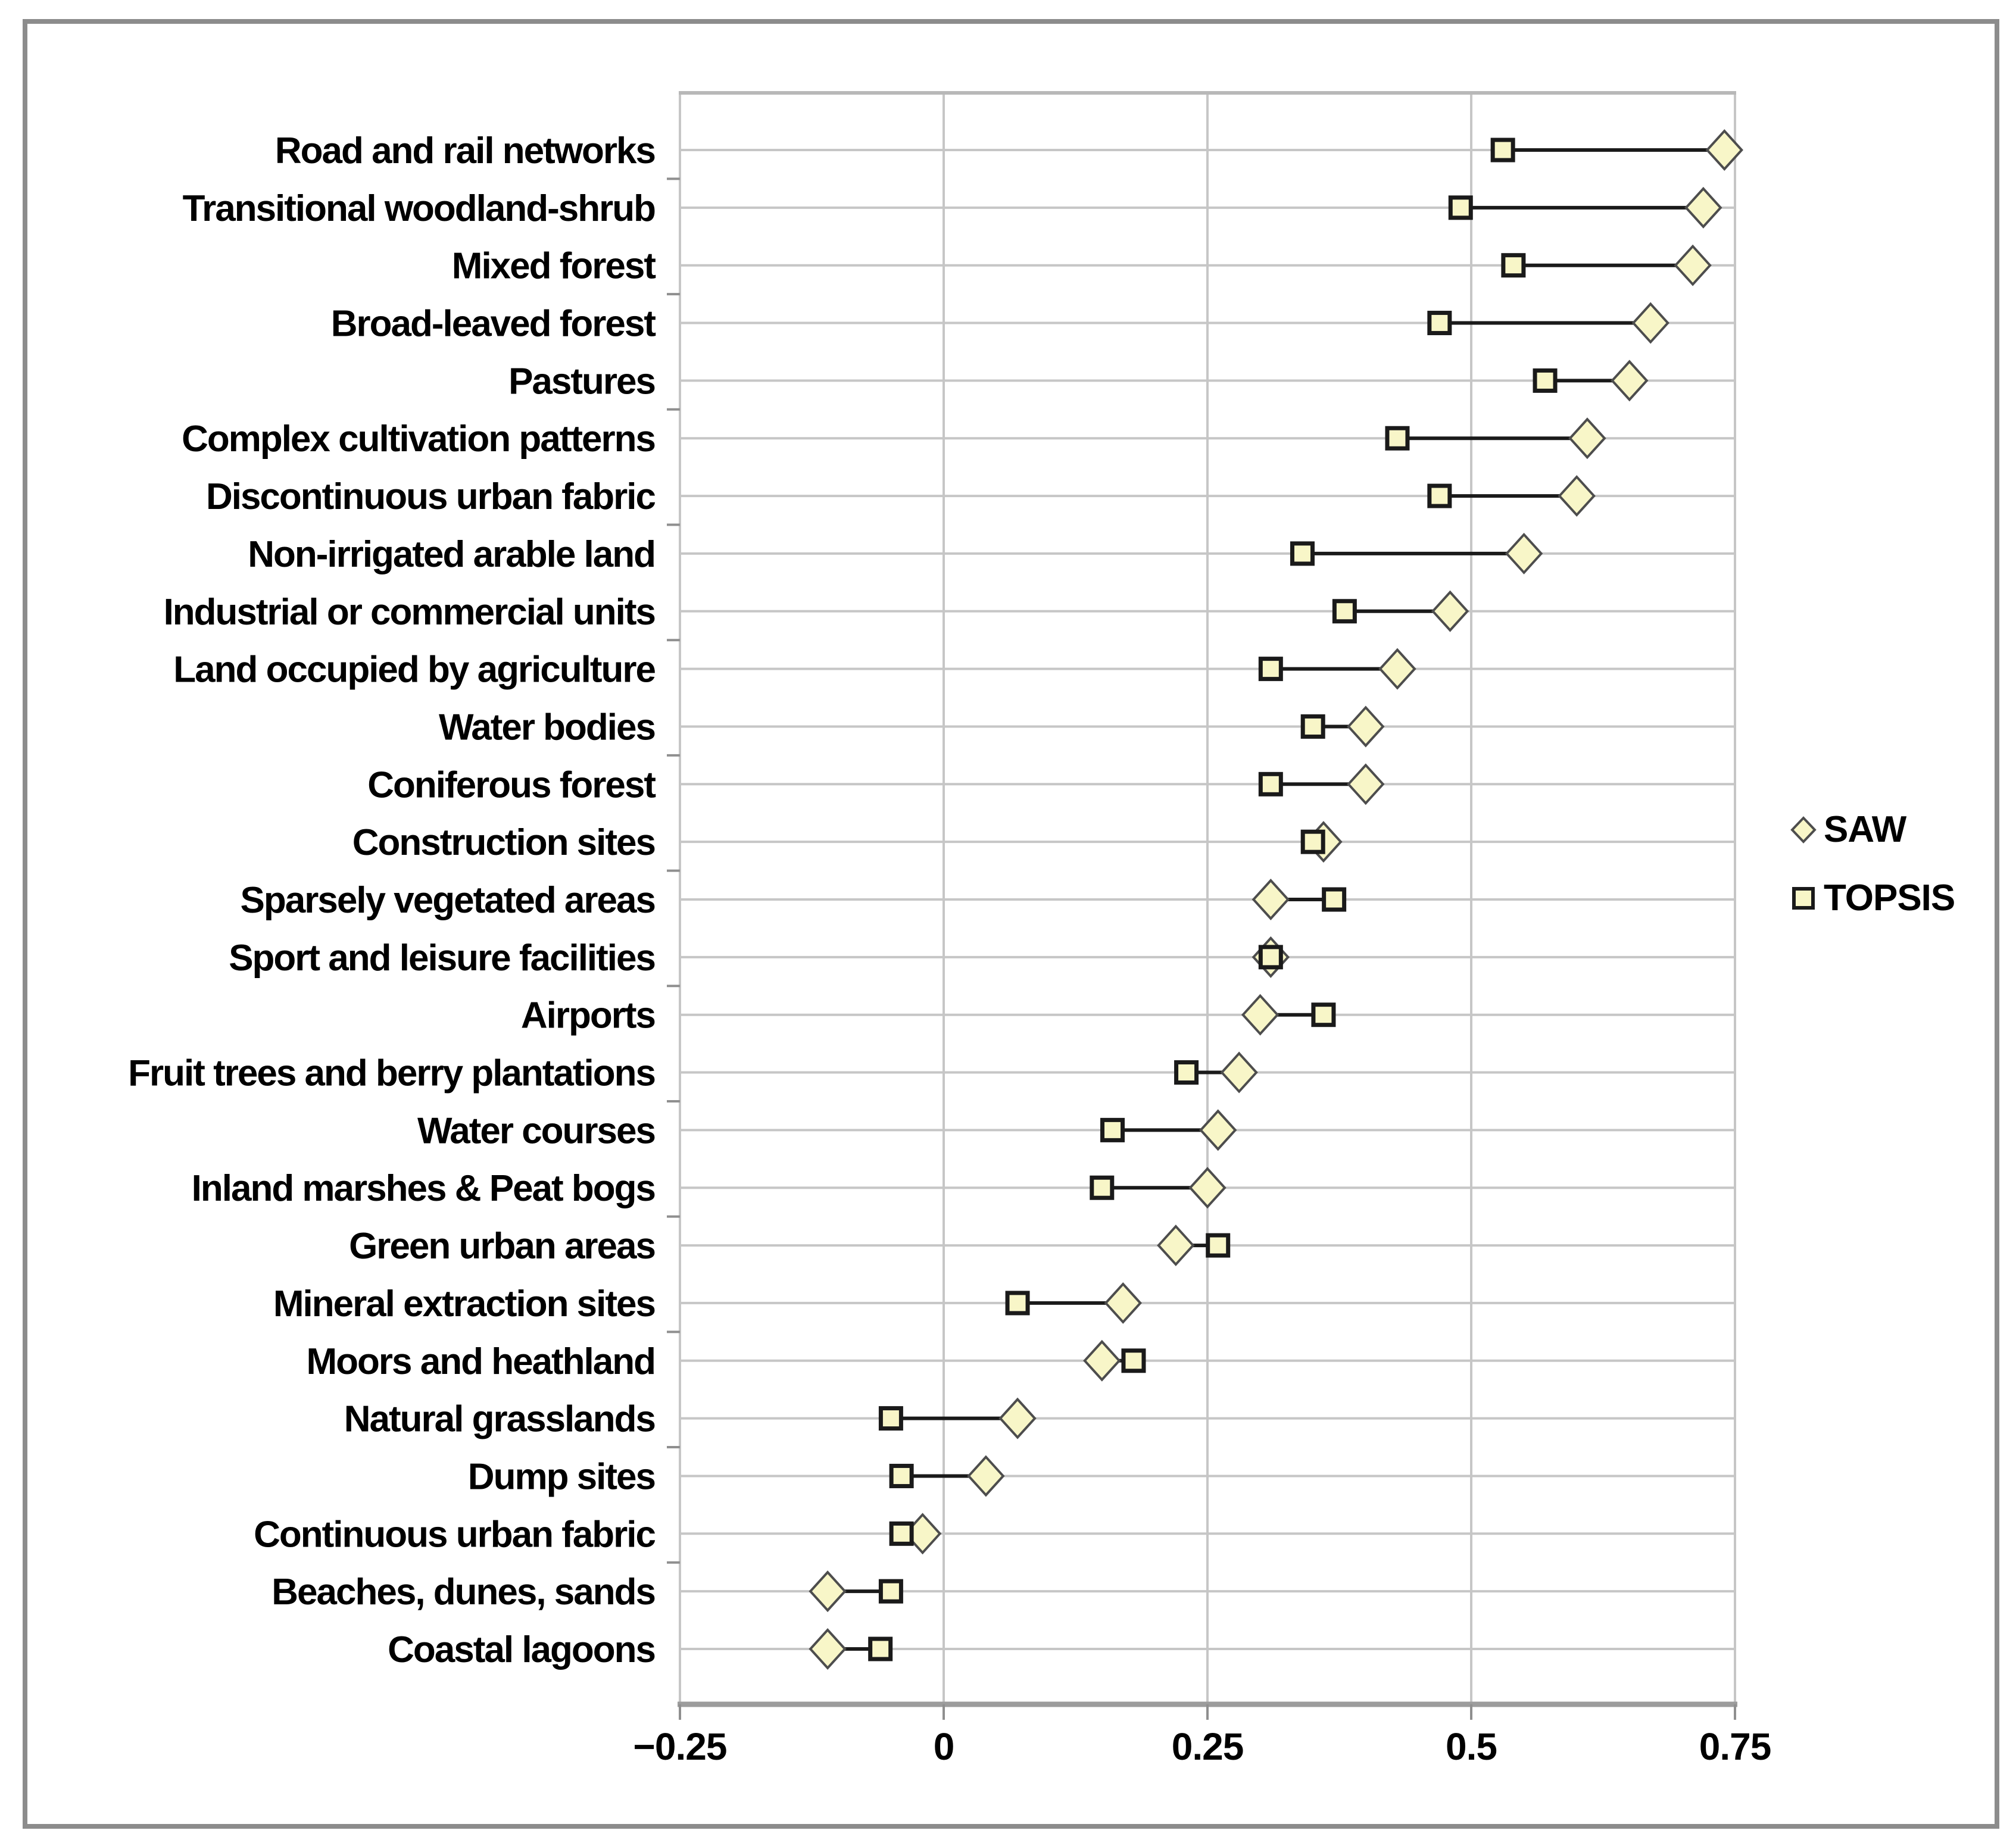 The image size is (2016, 1846). I want to click on category-label: Road and rail networks, so click(465, 150).